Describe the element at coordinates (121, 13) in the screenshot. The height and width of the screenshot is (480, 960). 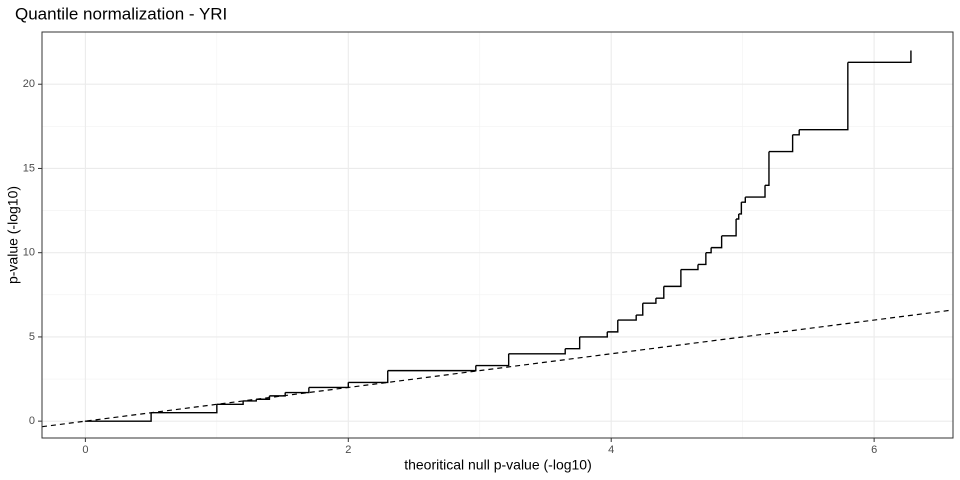
I see `chart-title: Quantile normalization - YRI` at that location.